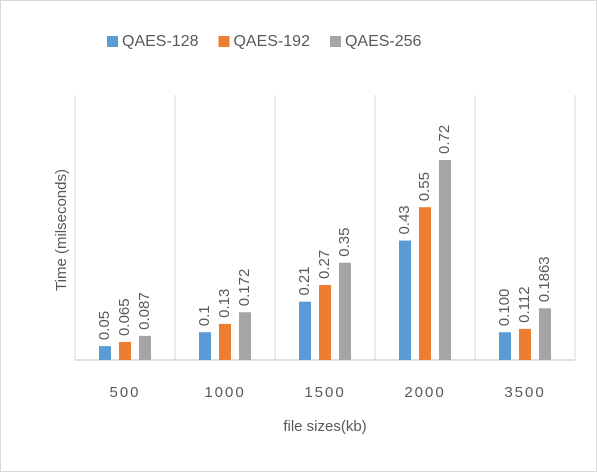 The height and width of the screenshot is (472, 597). Describe the element at coordinates (104, 325) in the screenshot. I see `data-label: 0.05` at that location.